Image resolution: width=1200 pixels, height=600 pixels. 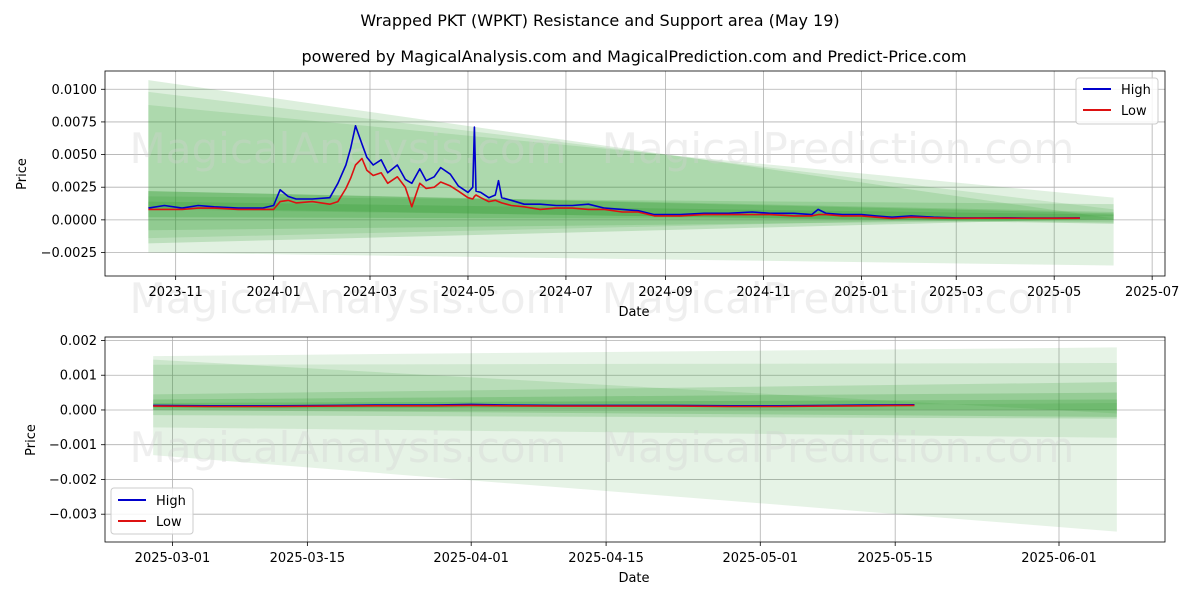 What do you see at coordinates (1059, 558) in the screenshot?
I see `x-tick-label: 2025-06-01` at bounding box center [1059, 558].